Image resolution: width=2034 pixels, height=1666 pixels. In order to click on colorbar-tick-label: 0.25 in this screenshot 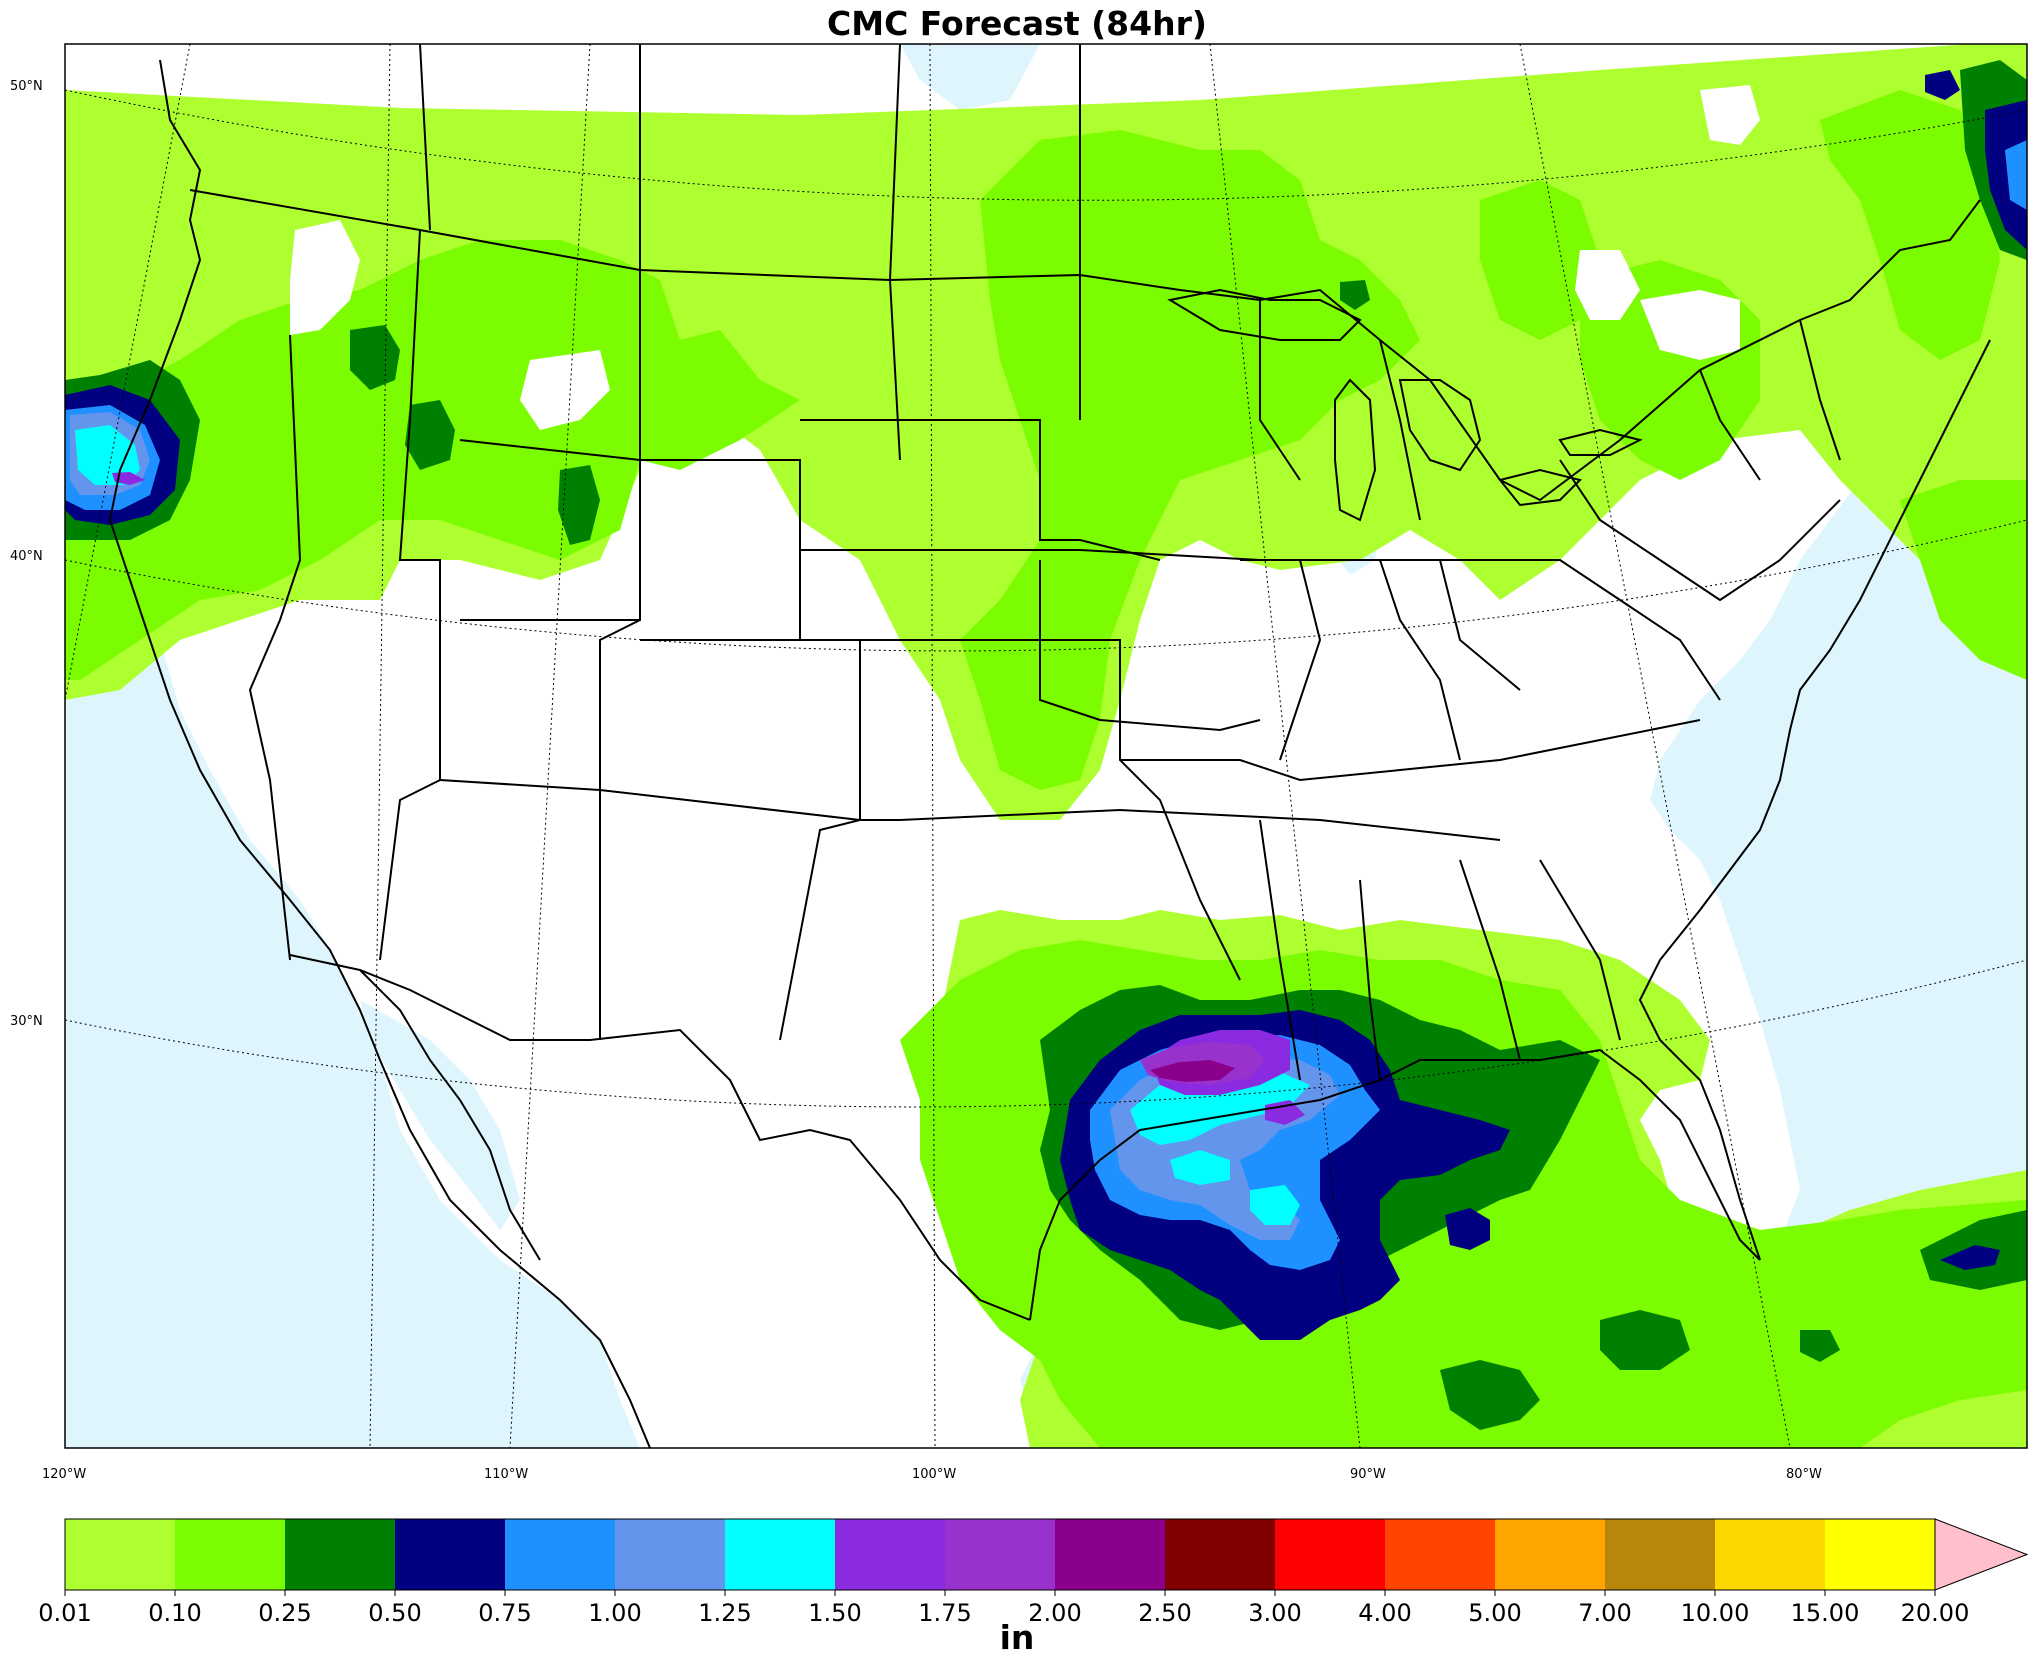, I will do `click(284, 1613)`.